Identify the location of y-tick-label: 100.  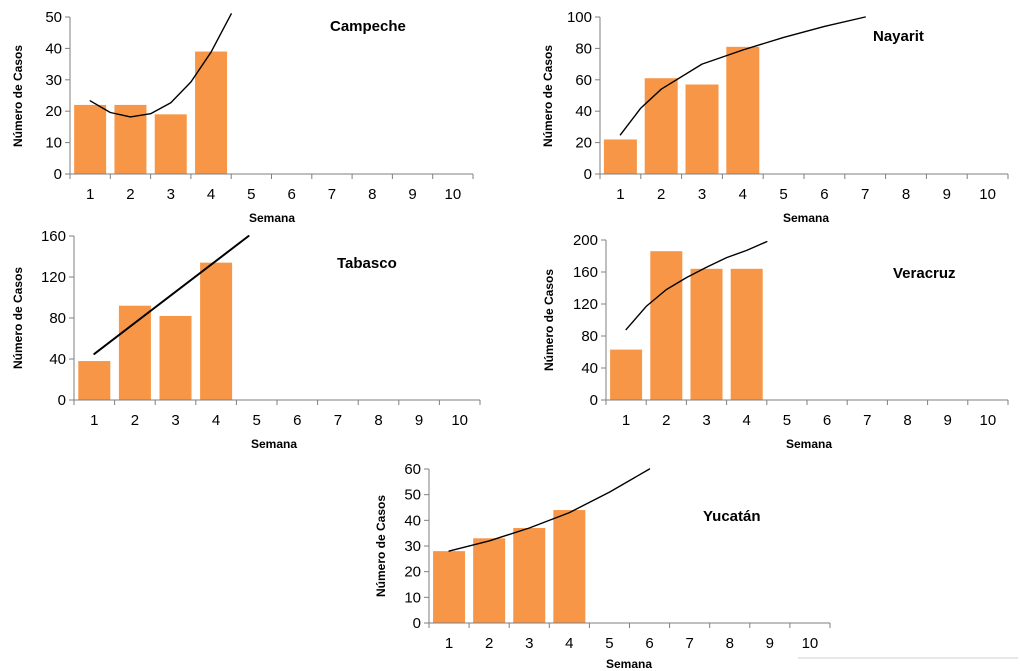
(579, 17).